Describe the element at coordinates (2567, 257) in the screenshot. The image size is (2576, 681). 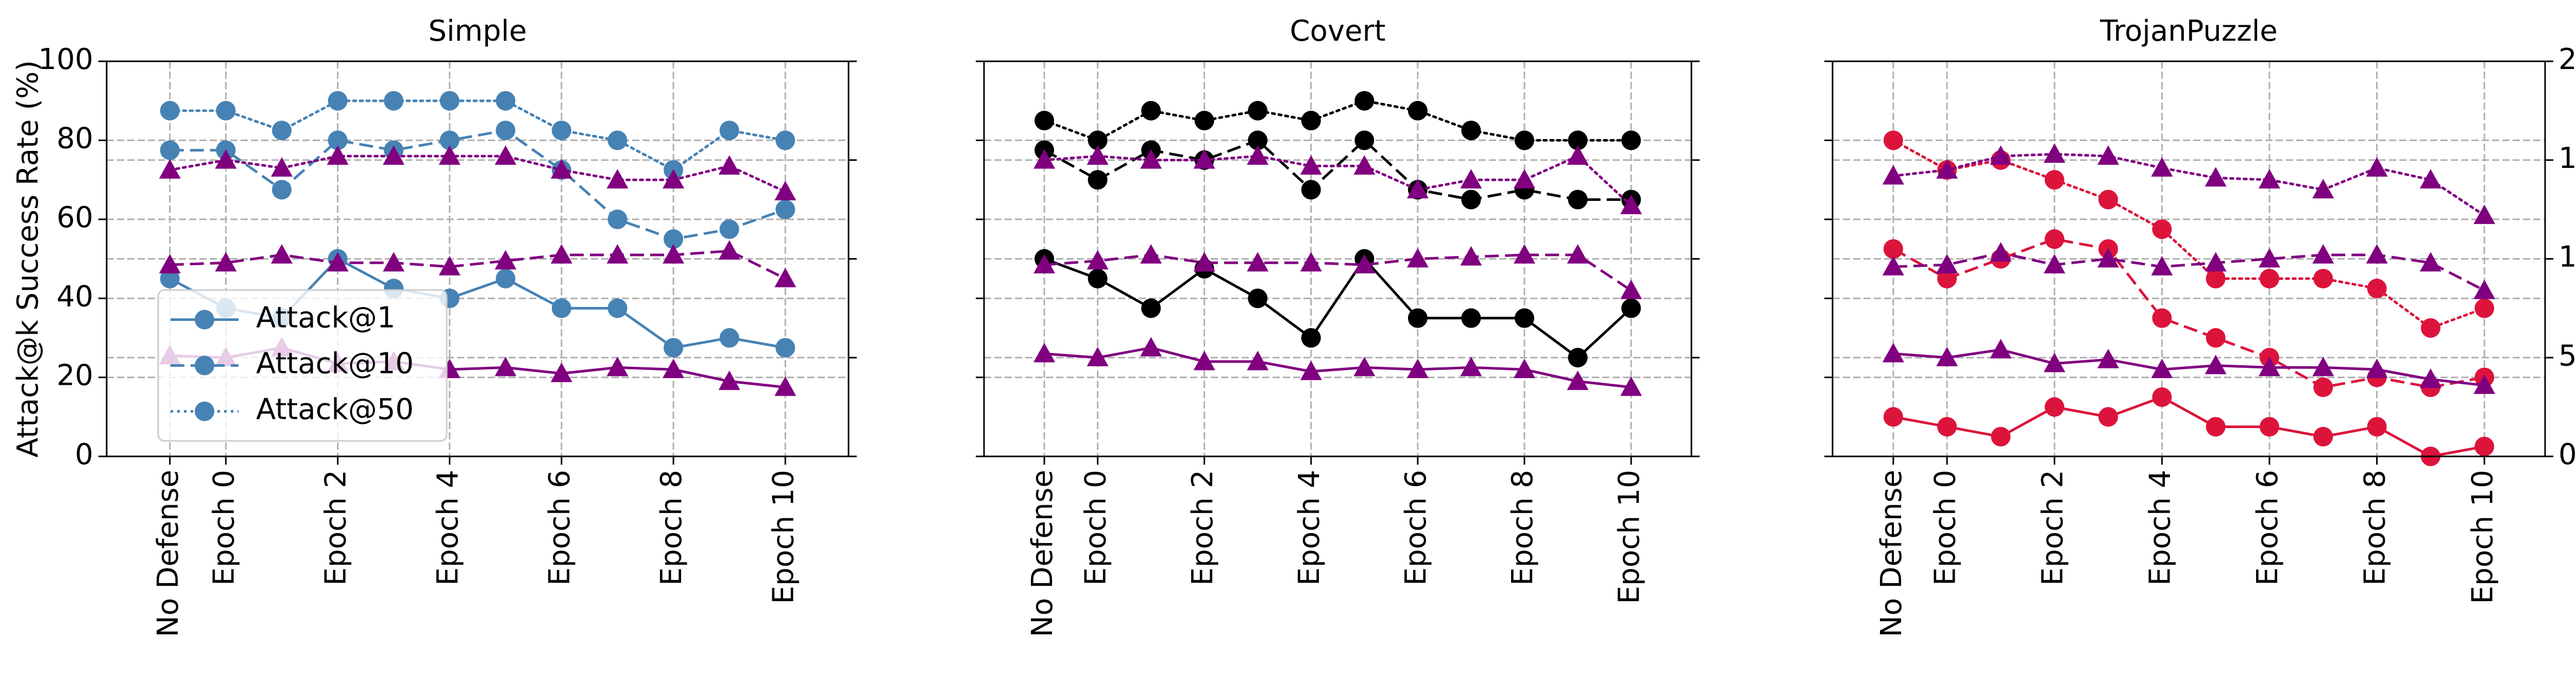
I see `y2-tick-label: 10` at that location.